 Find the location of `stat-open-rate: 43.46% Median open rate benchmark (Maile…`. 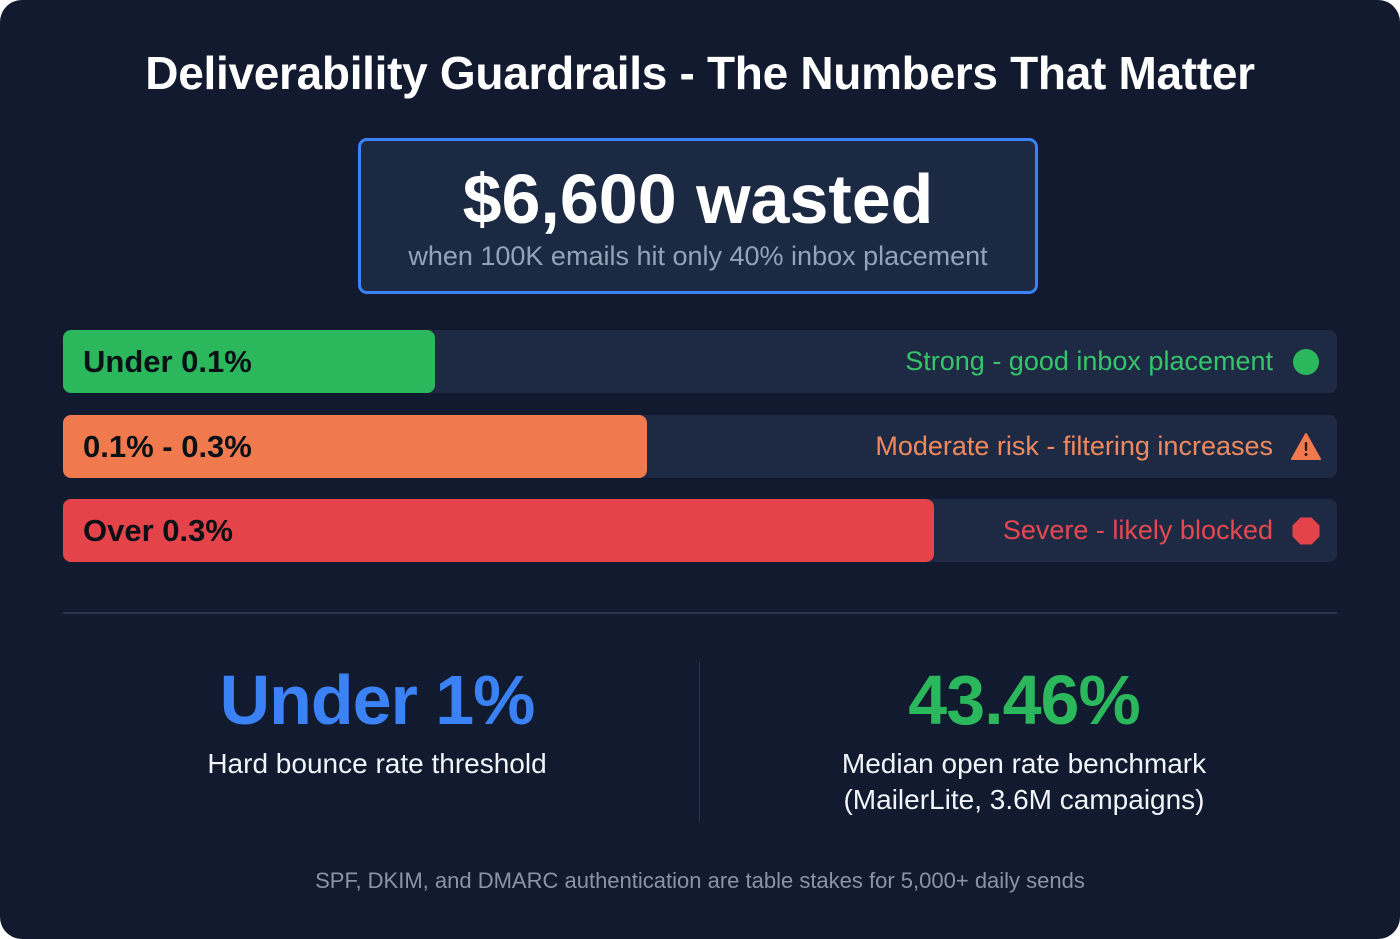

stat-open-rate: 43.46% Median open rate benchmark (Maile… is located at coordinates (1024, 740).